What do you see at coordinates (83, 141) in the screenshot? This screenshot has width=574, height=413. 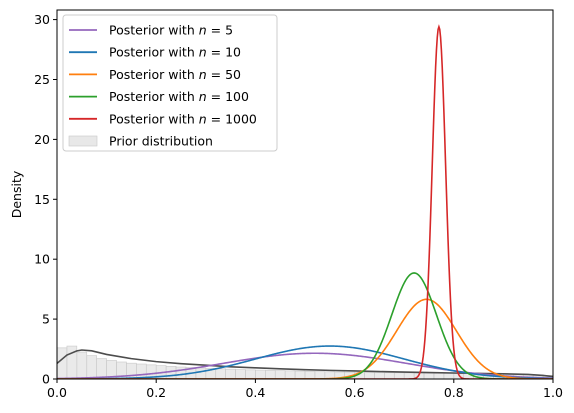 I see `legend-prior-swatch` at bounding box center [83, 141].